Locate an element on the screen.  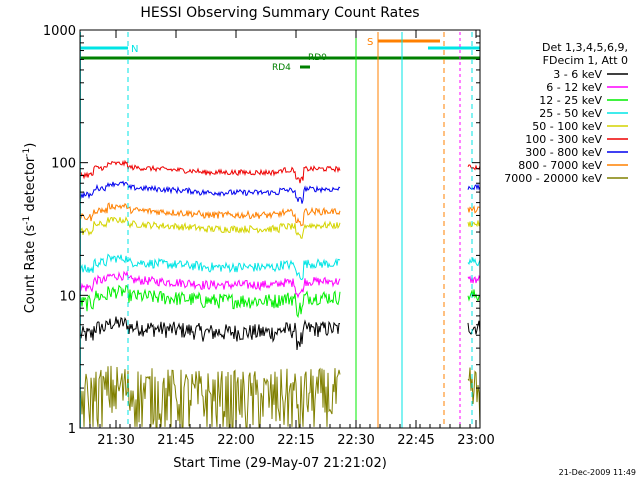
y-tick-label: 10 is located at coordinates (67, 296).